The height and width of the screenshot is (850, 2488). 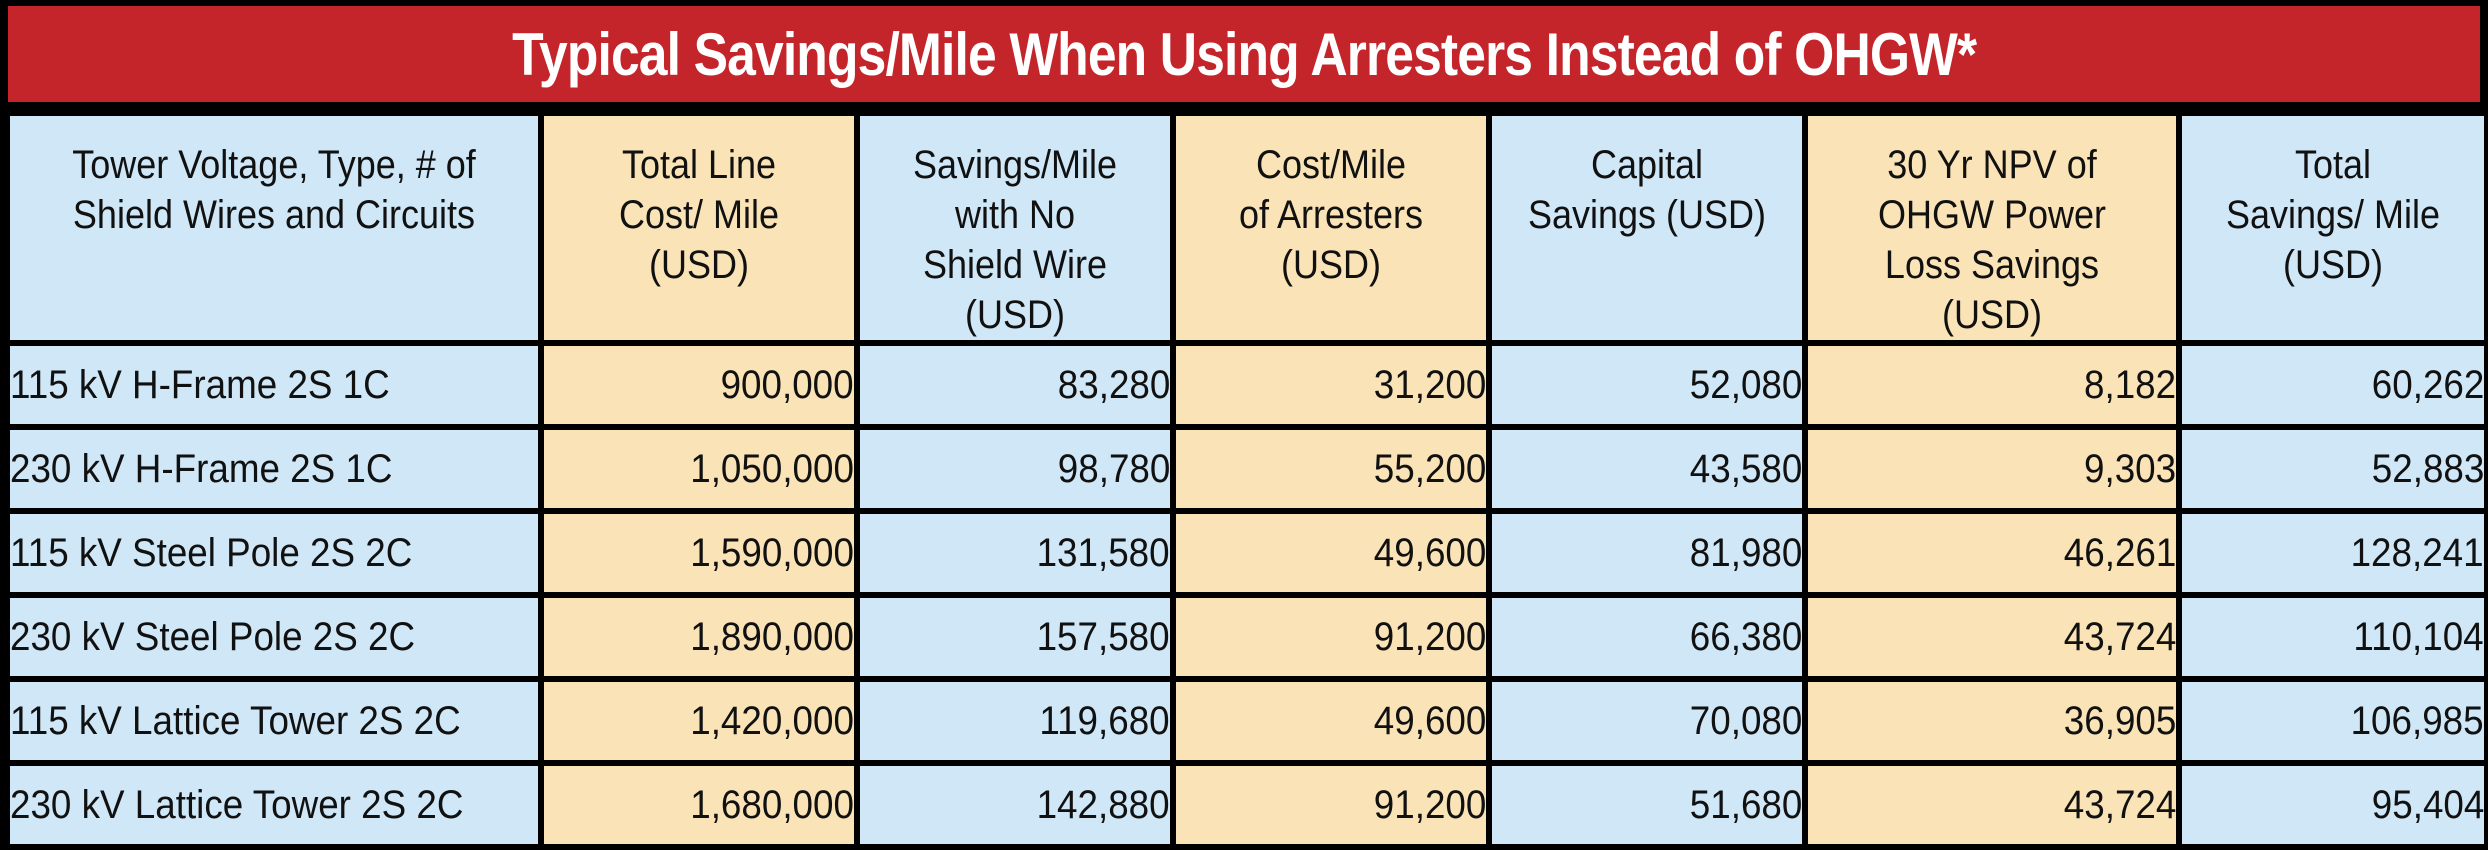 I want to click on header-label: Capital Savings (USD), so click(x=1647, y=190).